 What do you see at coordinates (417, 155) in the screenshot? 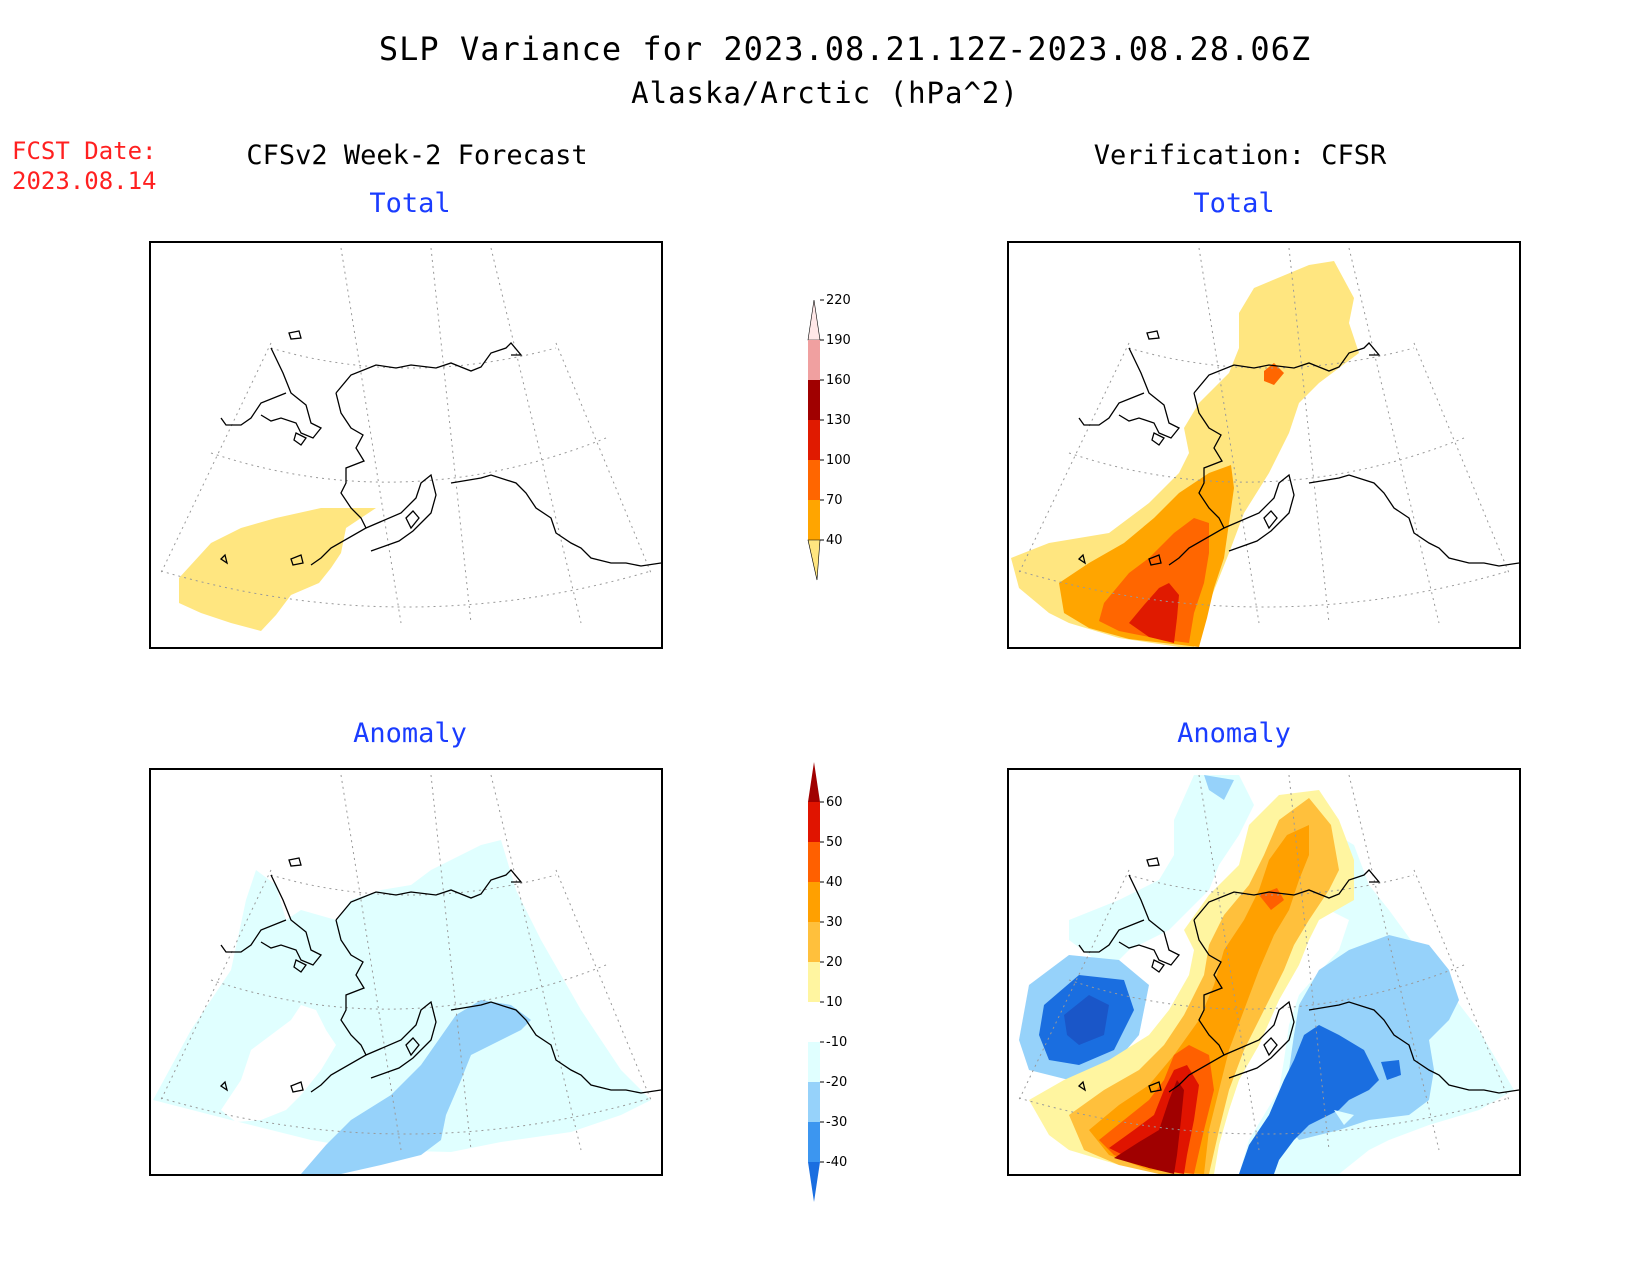
I see `left-column-heading: CFSv2 Week-2 Forecast` at bounding box center [417, 155].